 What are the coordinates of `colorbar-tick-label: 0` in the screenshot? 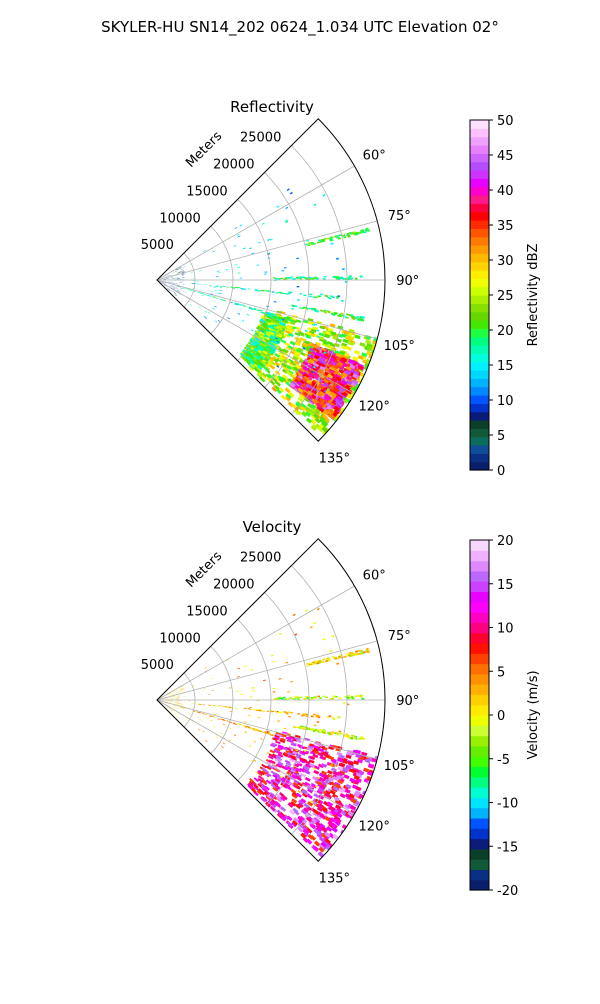 It's located at (501, 716).